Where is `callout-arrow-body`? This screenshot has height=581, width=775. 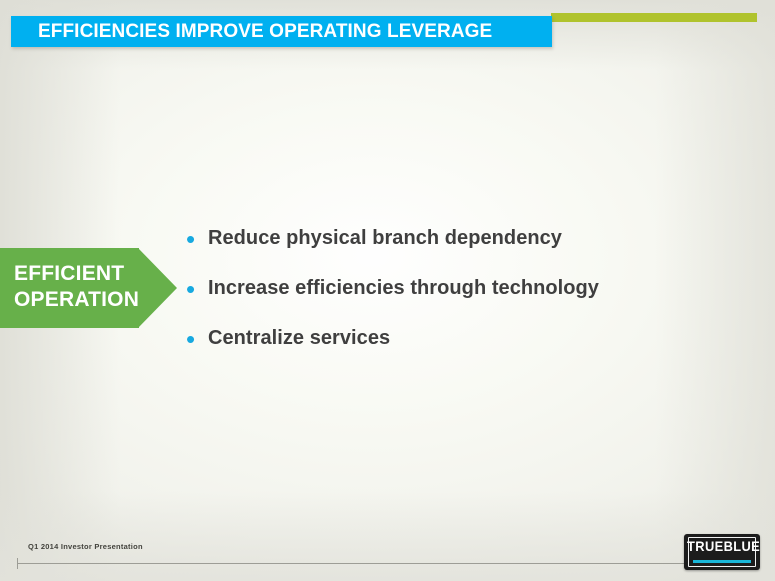 callout-arrow-body is located at coordinates (69, 288).